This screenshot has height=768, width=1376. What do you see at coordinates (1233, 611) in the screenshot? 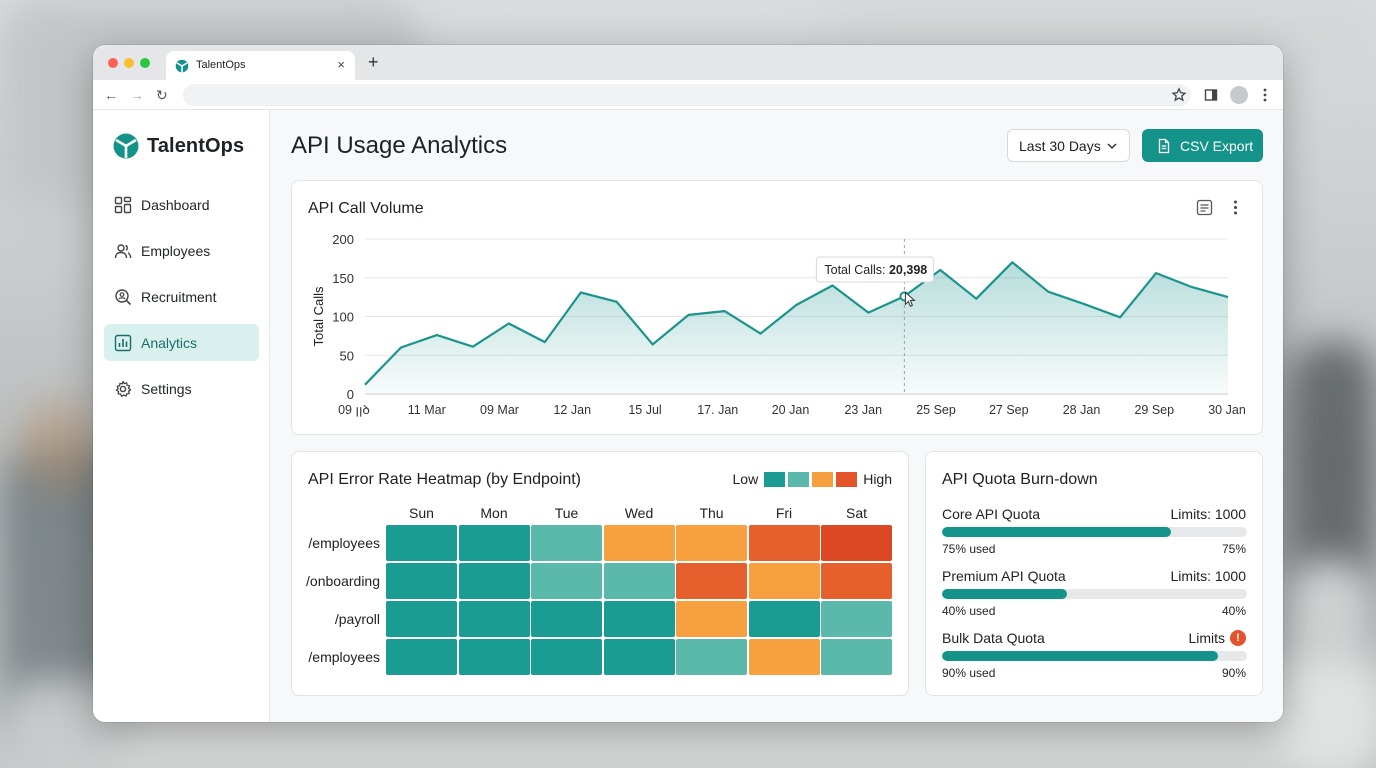
I see `quota-percent: 40%` at bounding box center [1233, 611].